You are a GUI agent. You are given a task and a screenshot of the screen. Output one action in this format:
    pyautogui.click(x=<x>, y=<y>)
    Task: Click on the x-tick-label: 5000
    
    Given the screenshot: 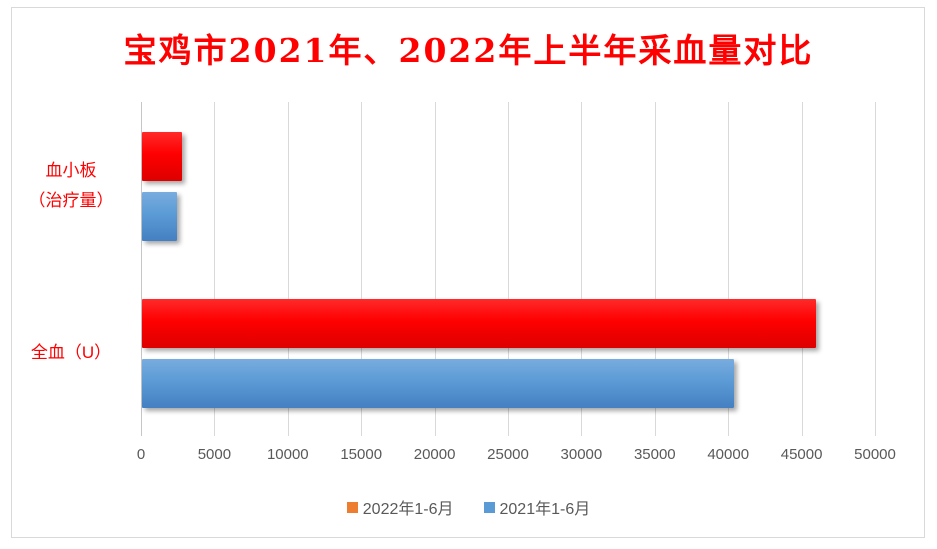 What is the action you would take?
    pyautogui.click(x=214, y=454)
    